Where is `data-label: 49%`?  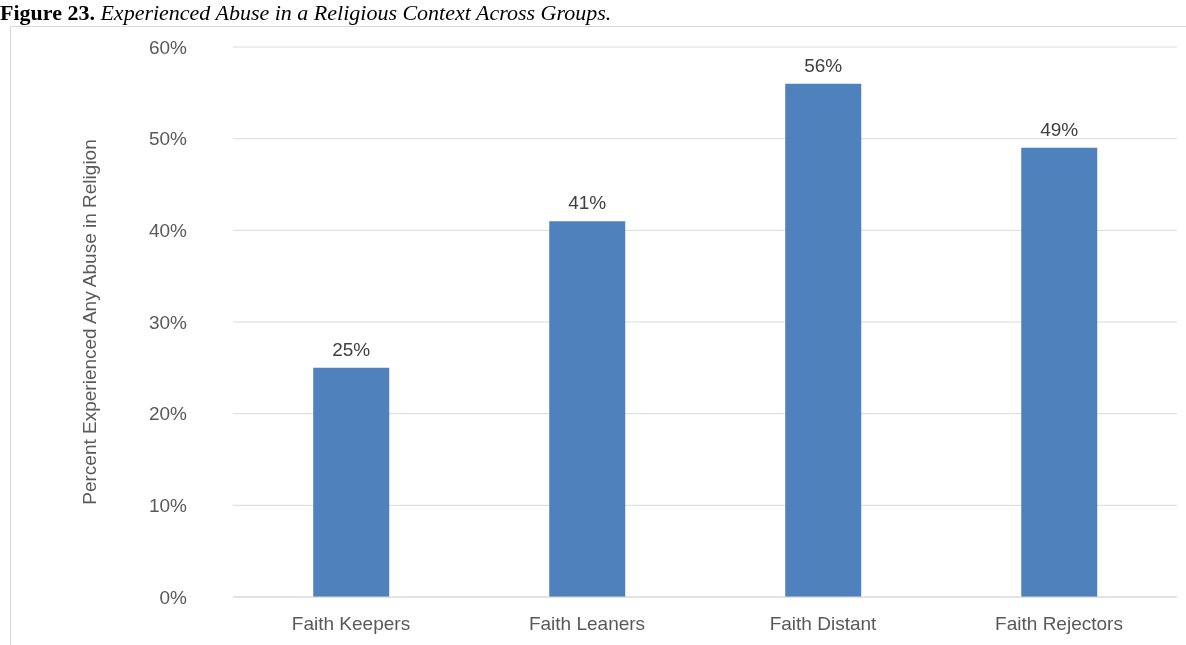 data-label: 49% is located at coordinates (1059, 129).